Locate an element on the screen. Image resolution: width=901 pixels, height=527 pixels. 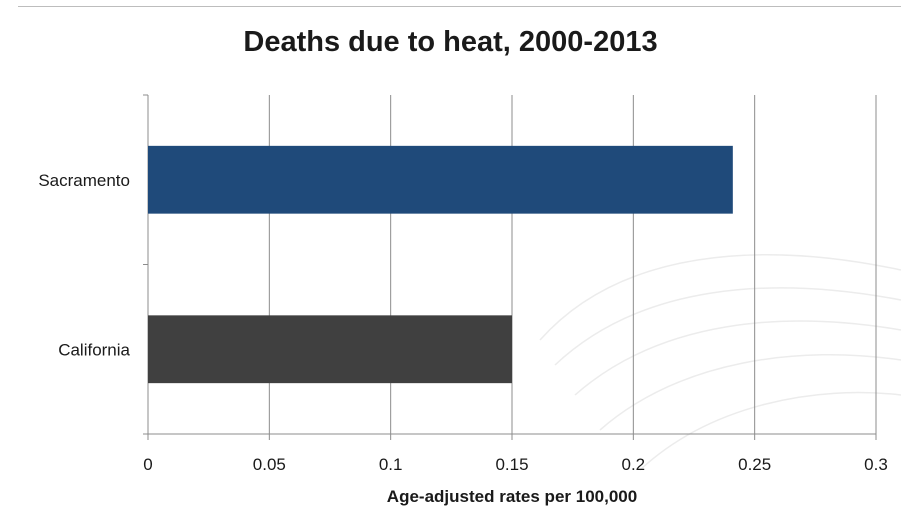
bar-california is located at coordinates (330, 349).